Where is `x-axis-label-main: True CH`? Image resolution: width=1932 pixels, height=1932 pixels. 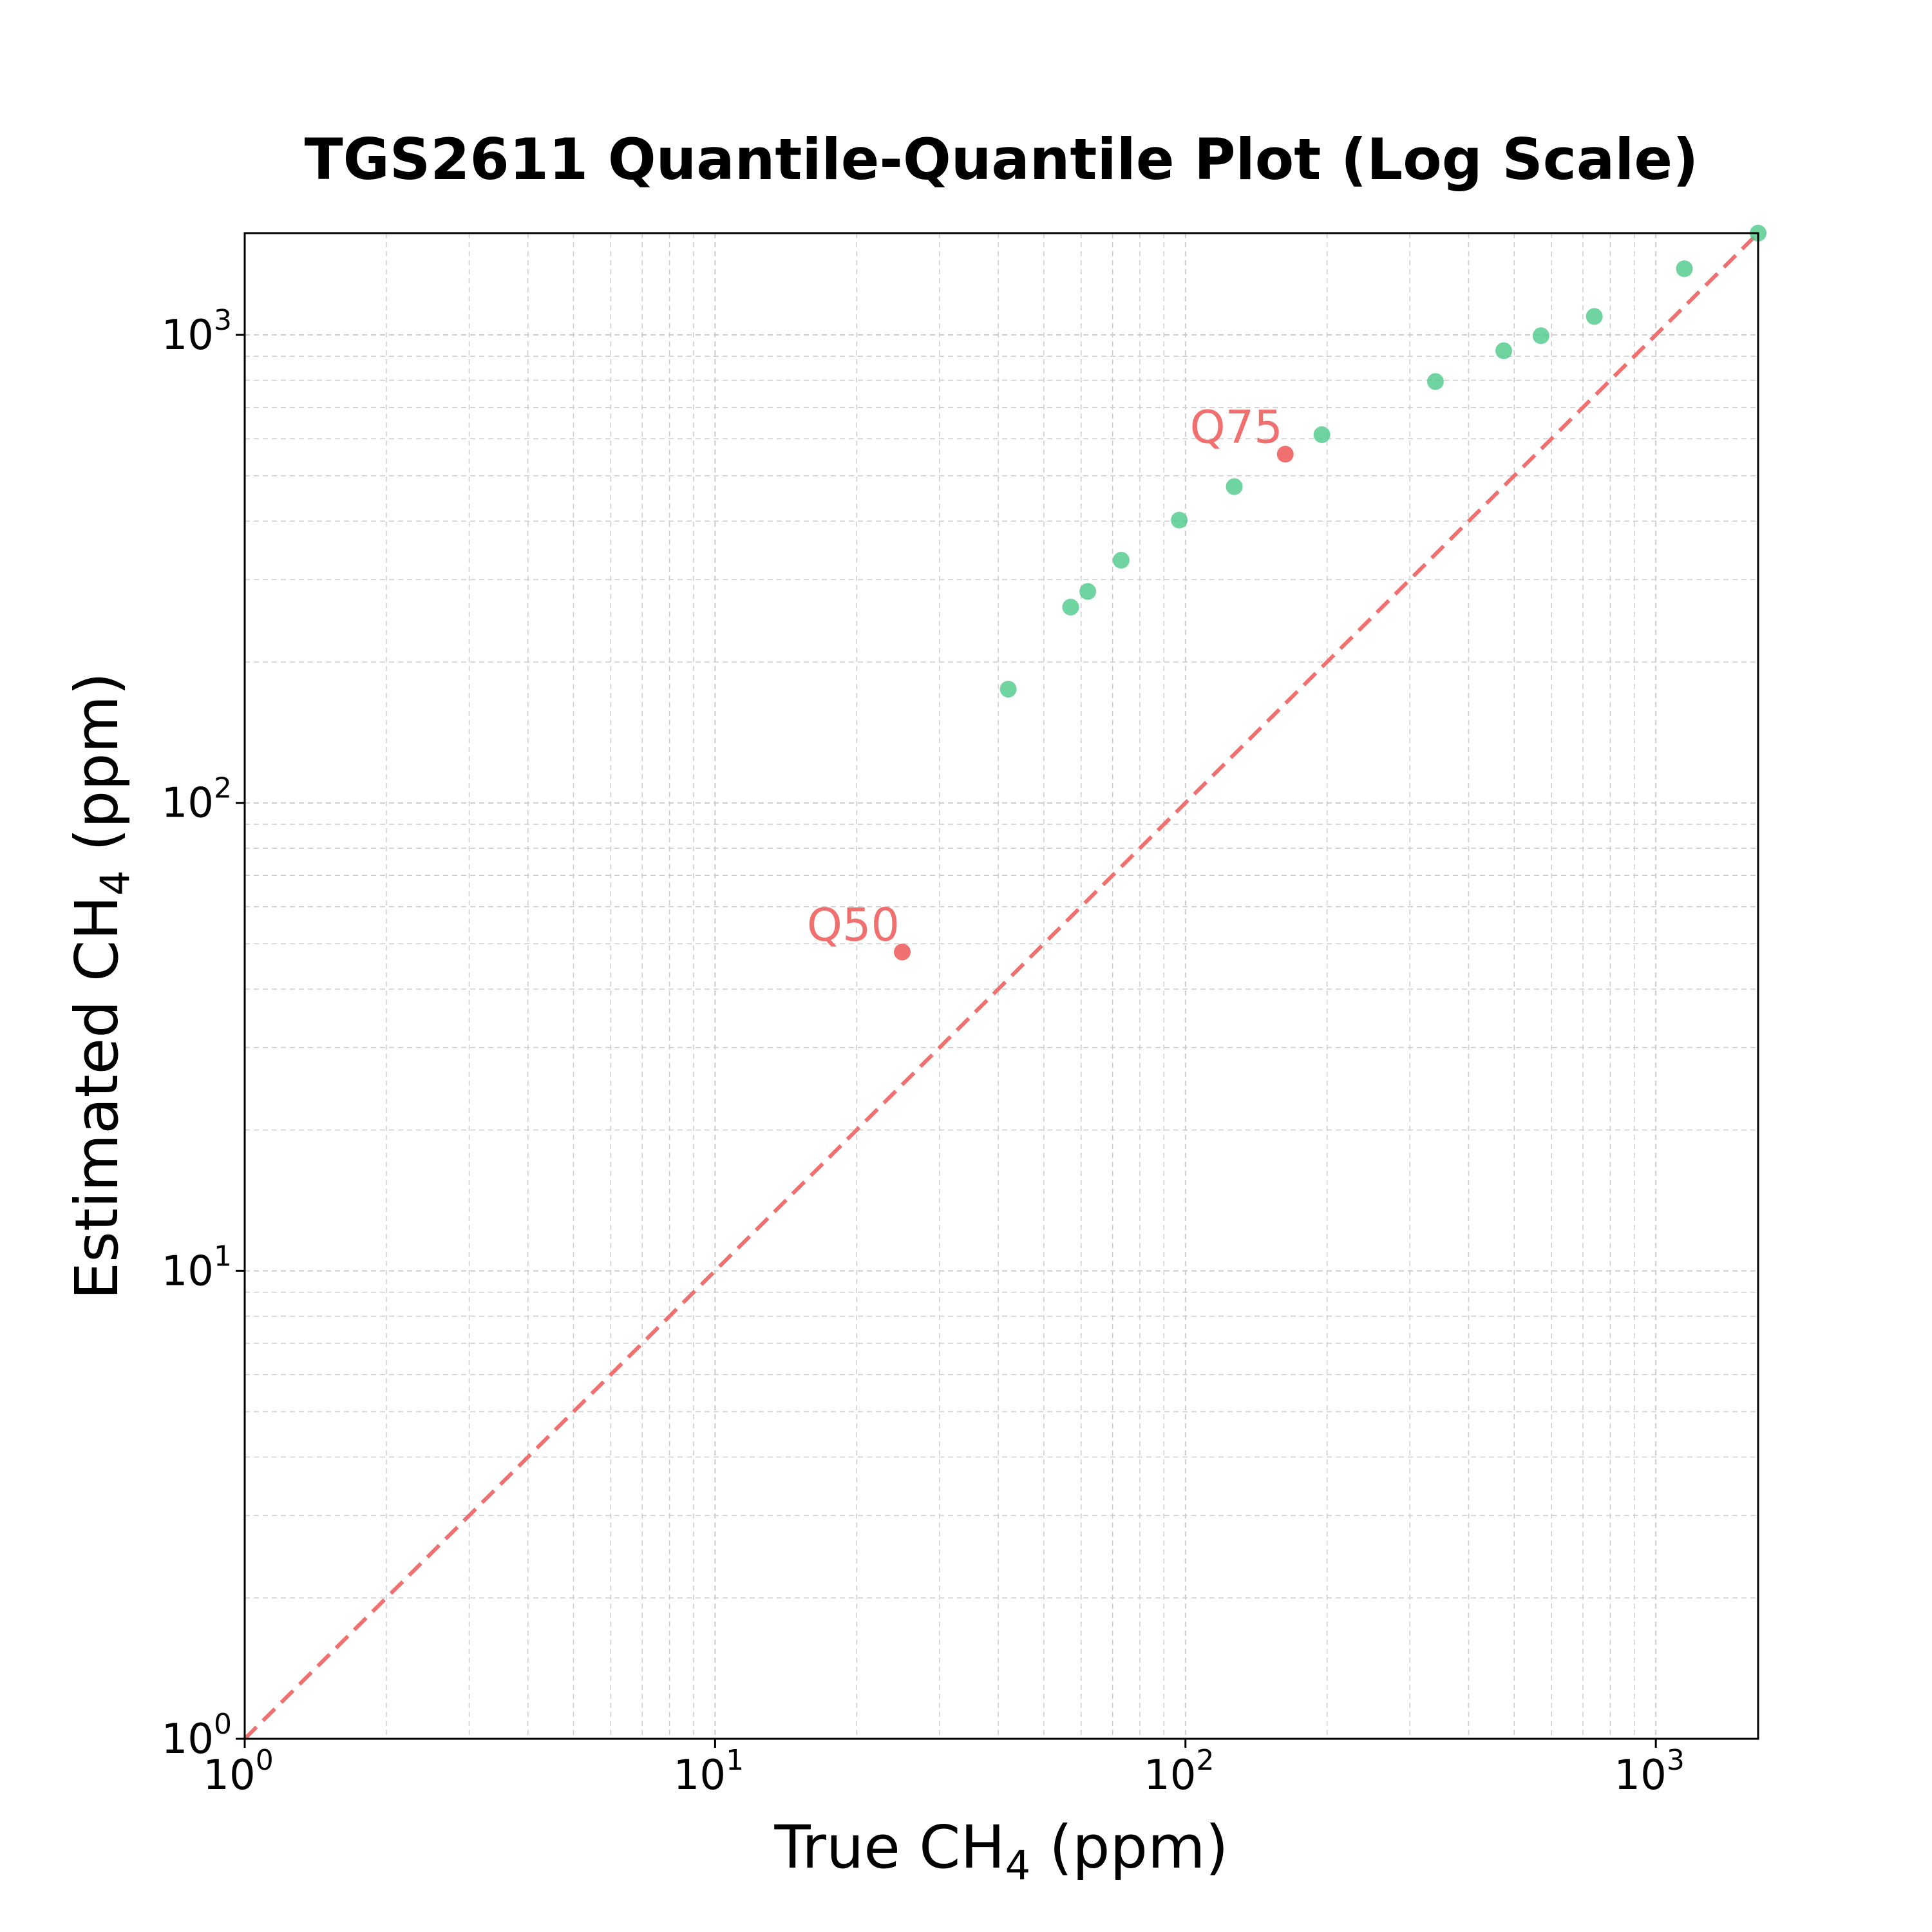 x-axis-label-main: True CH is located at coordinates (889, 1847).